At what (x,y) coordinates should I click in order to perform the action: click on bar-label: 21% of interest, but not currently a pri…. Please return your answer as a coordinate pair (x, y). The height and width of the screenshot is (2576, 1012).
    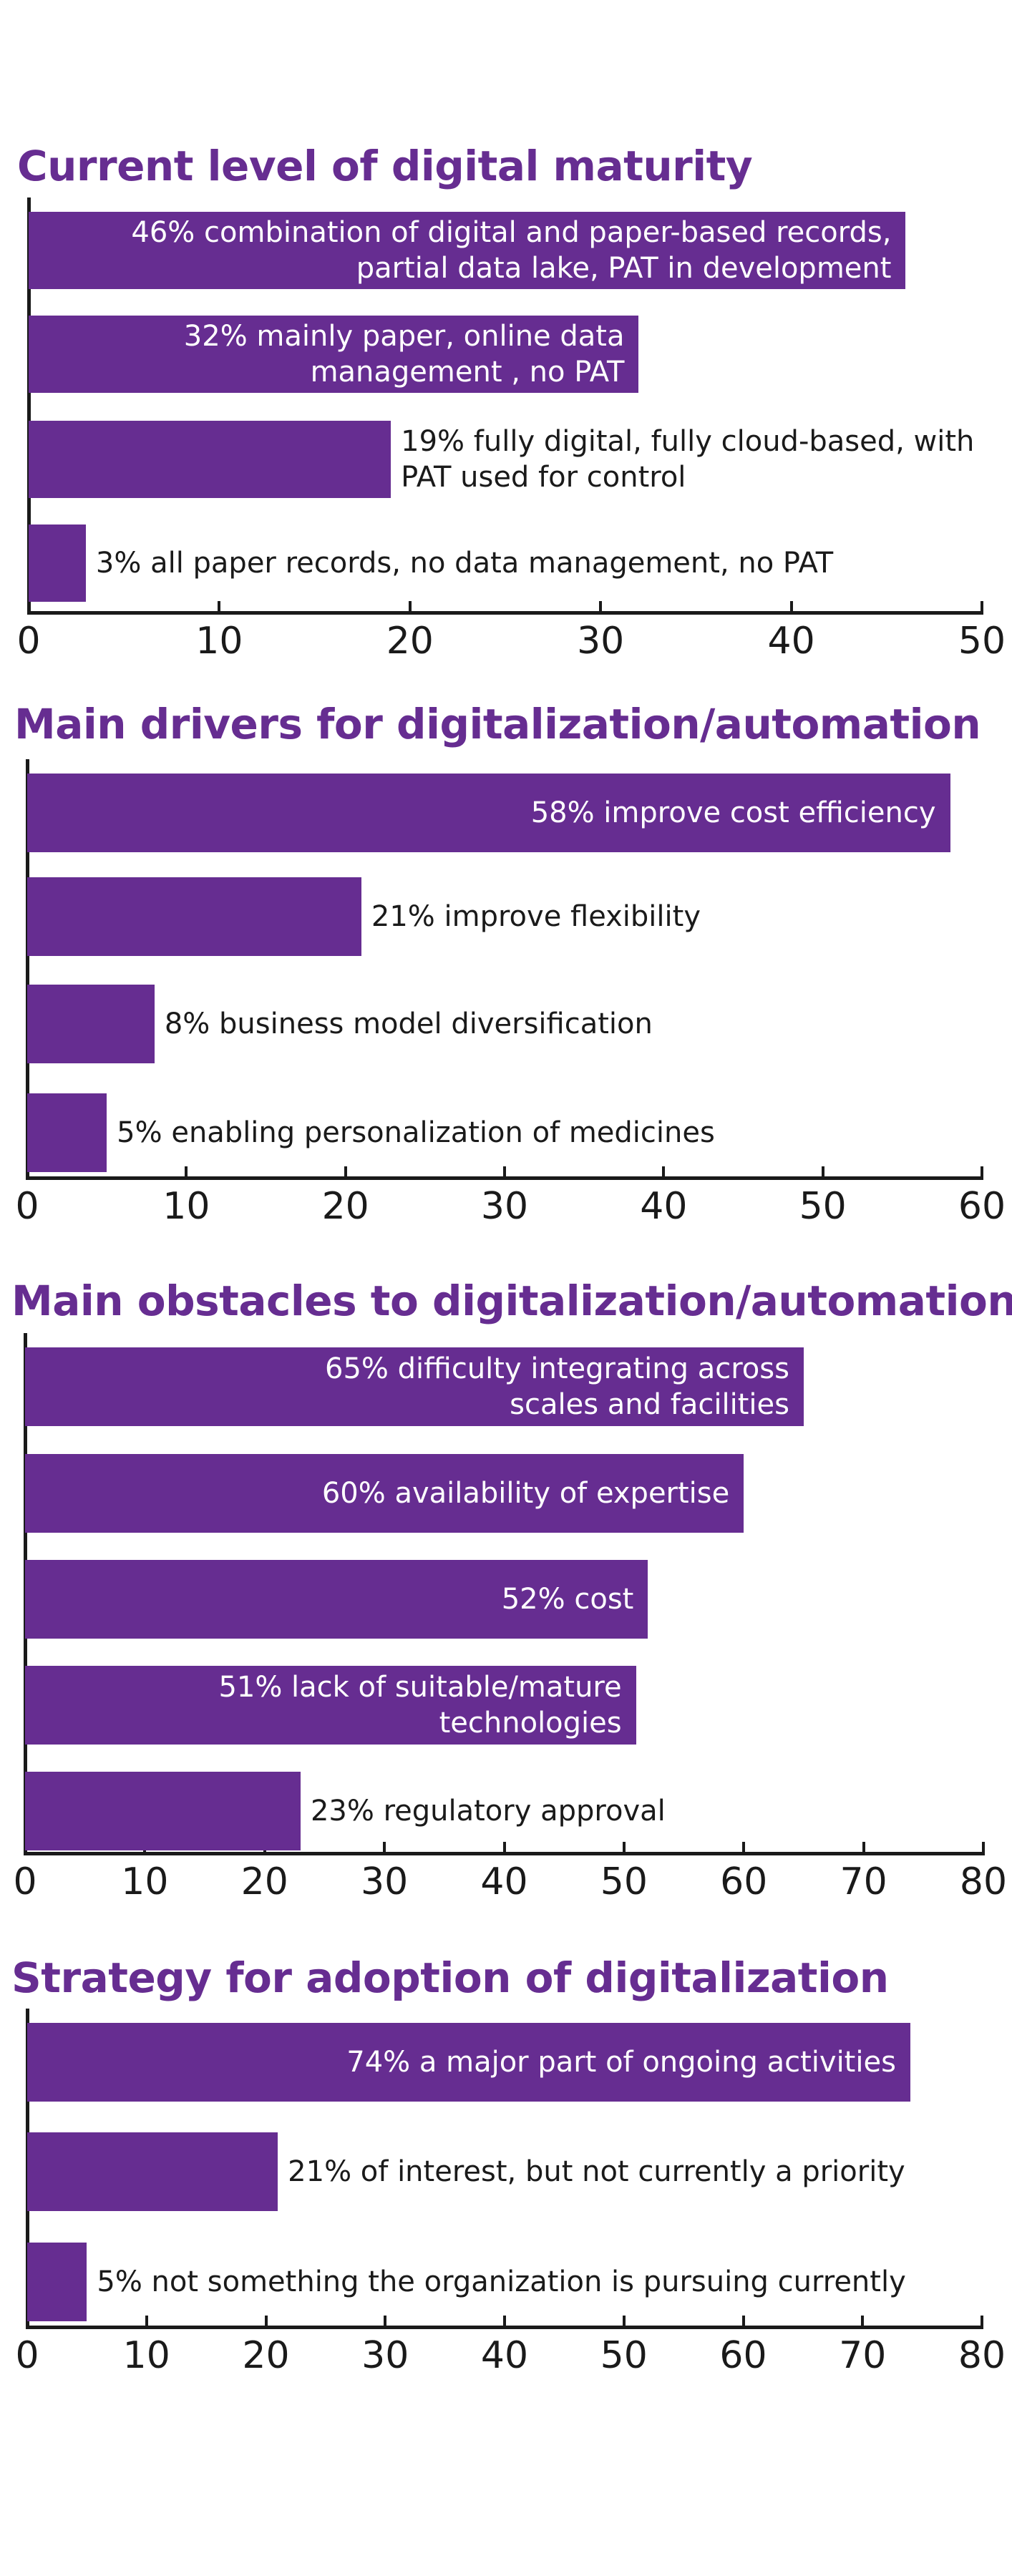
    Looking at the image, I should click on (596, 2171).